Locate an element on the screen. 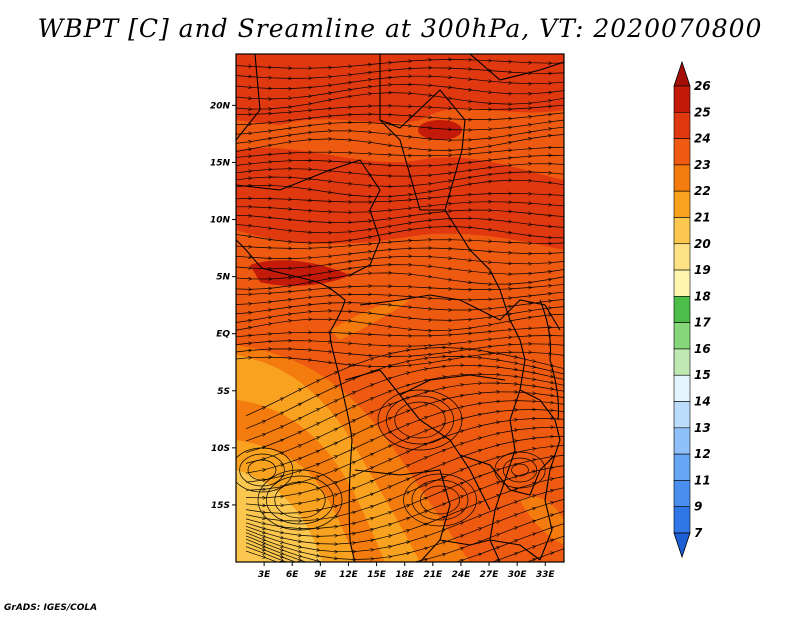  lat-tick-label: 15N is located at coordinates (220, 163).